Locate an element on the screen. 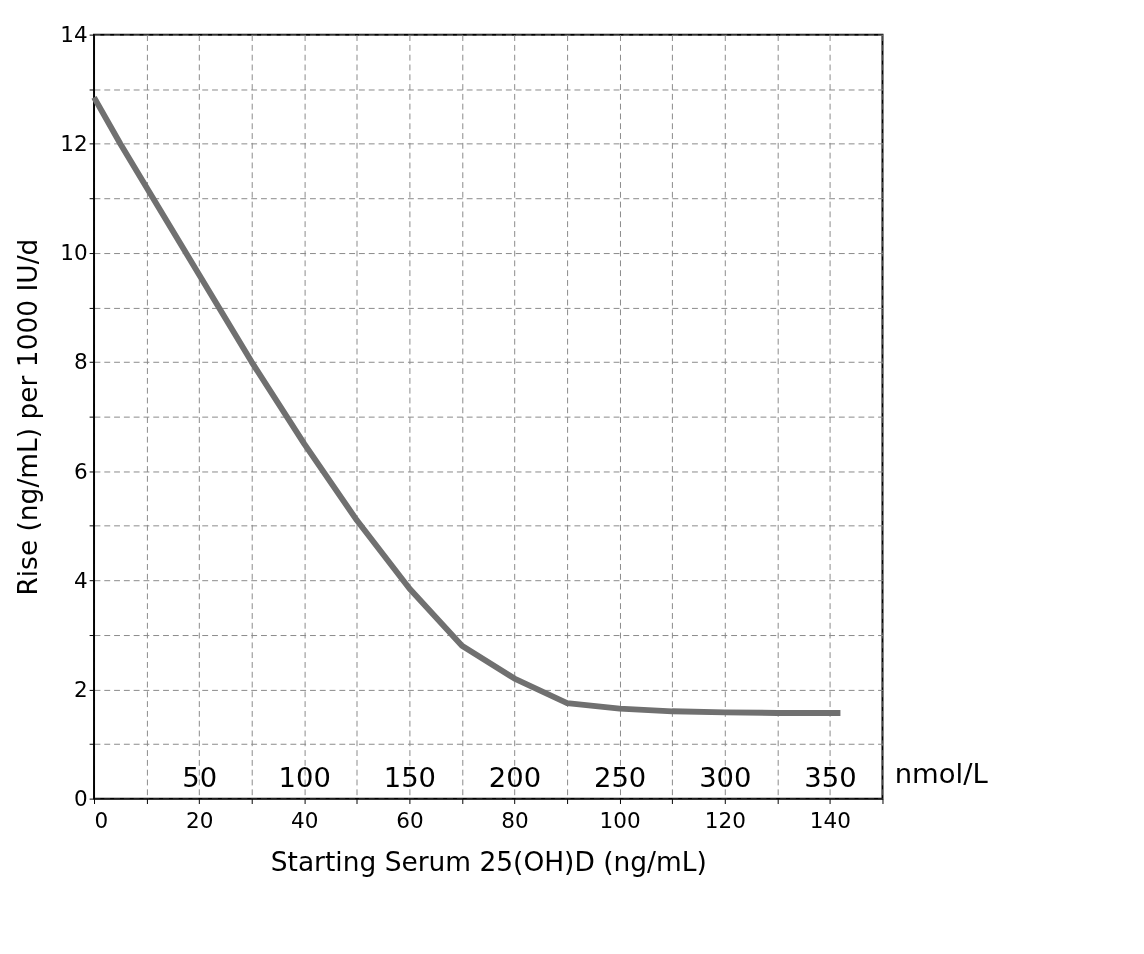  x-axis-title: Starting Serum 25(OH)D (ng/mL) is located at coordinates (488, 861).